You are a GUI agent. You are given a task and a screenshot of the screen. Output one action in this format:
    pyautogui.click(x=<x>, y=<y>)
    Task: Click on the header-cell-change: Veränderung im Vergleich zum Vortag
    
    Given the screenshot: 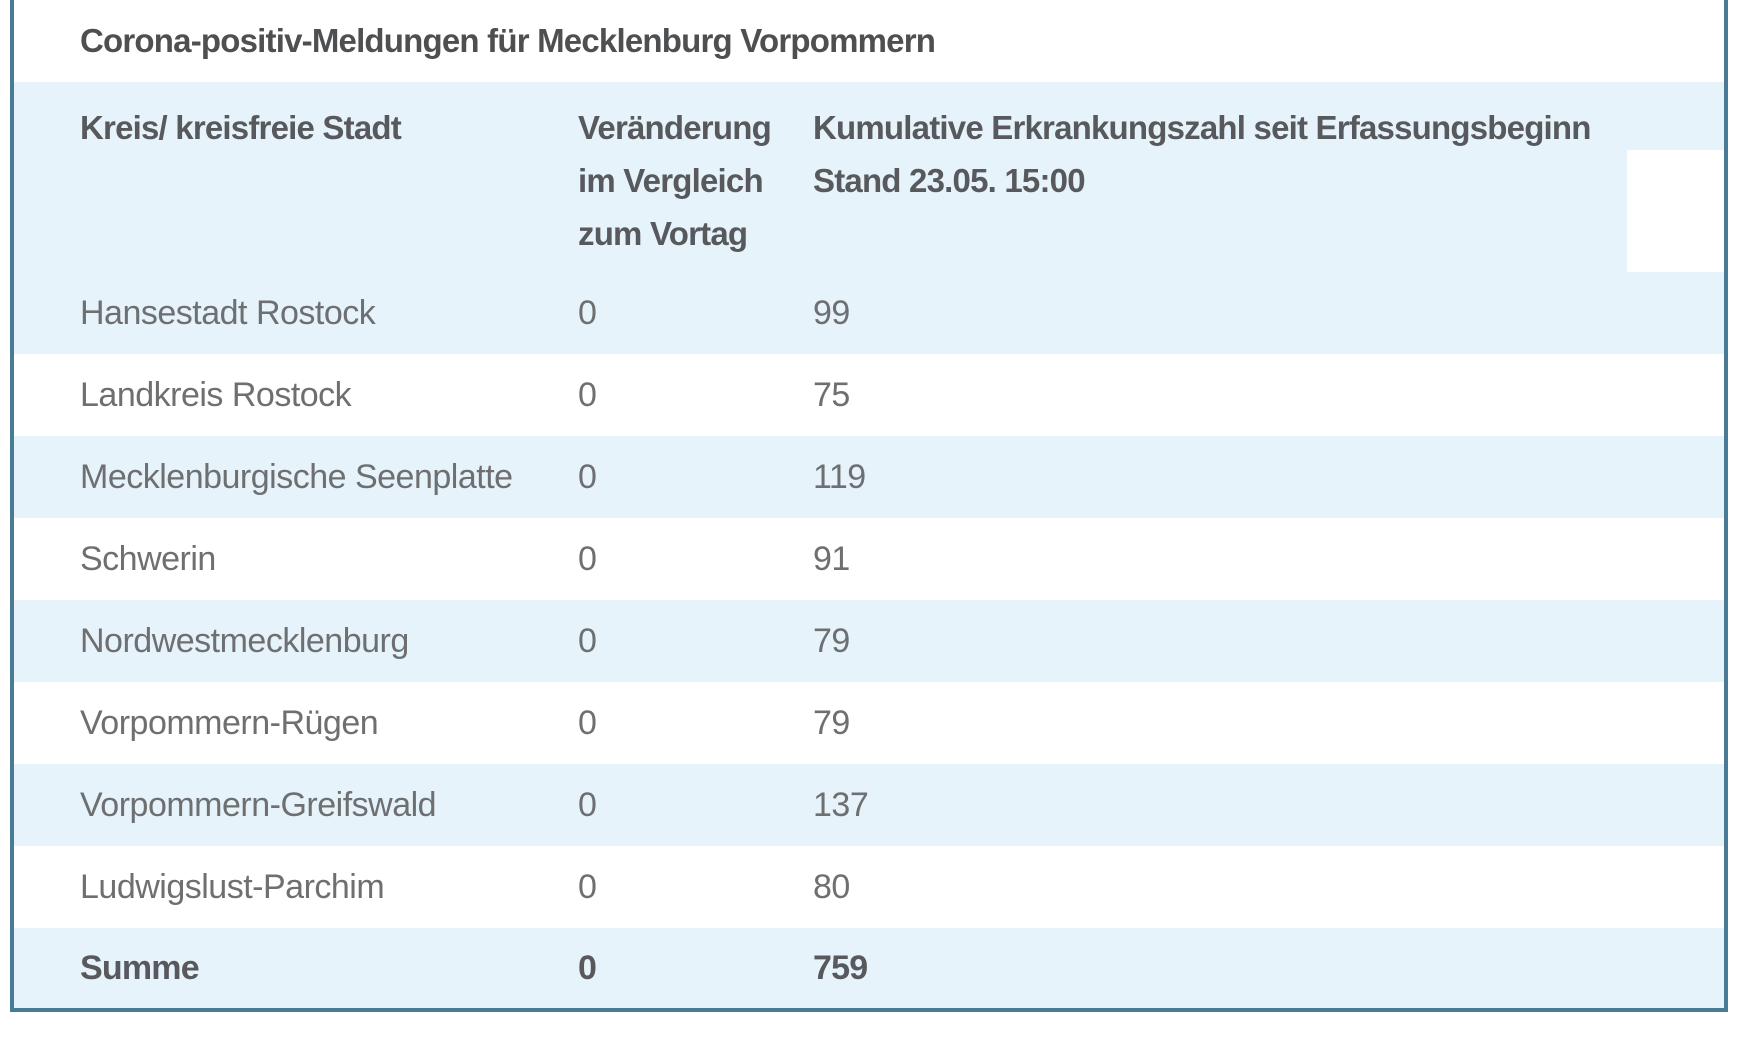 What is the action you would take?
    pyautogui.click(x=695, y=186)
    